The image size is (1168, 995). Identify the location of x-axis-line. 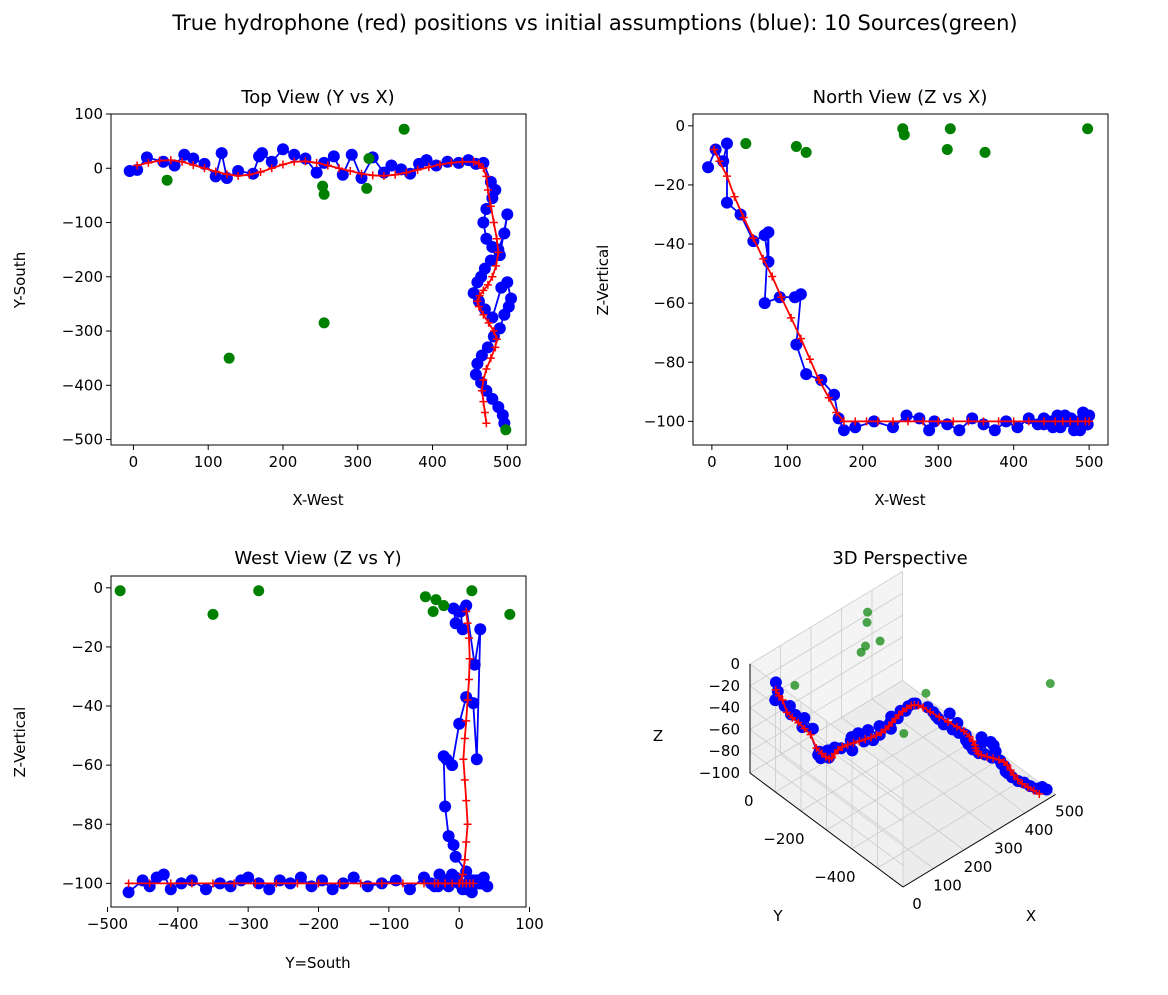
(979, 841).